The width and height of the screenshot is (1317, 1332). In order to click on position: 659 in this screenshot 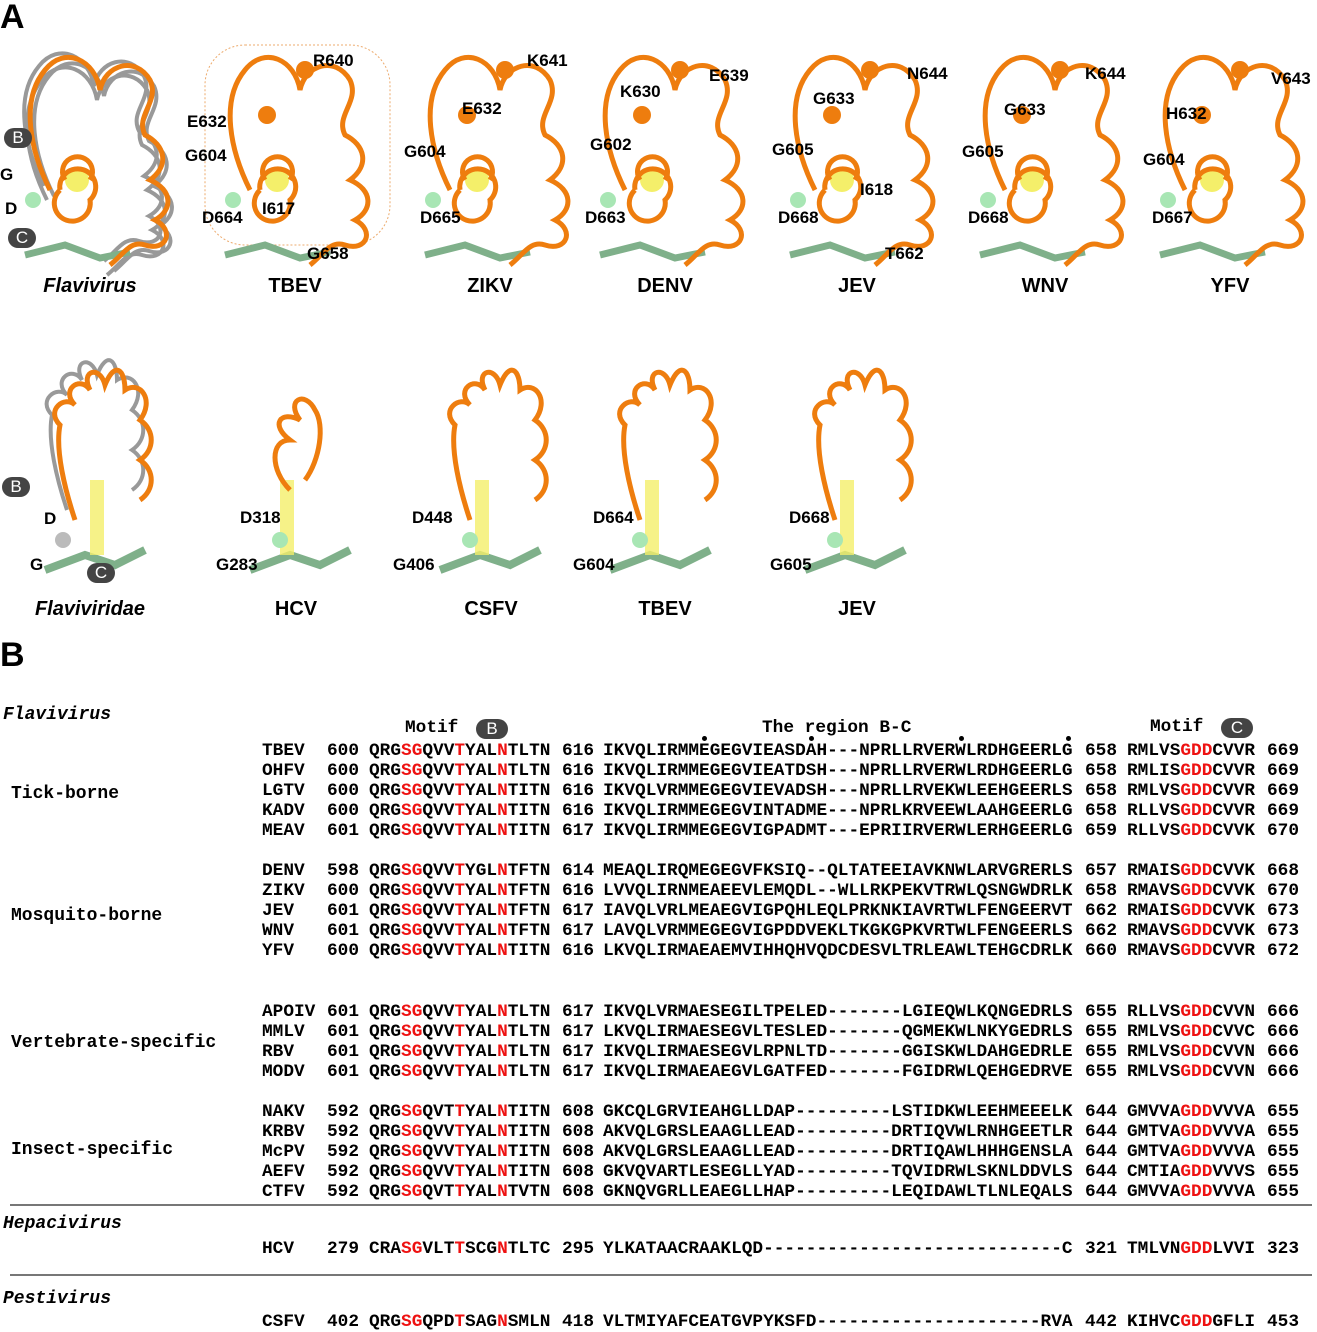, I will do `click(1101, 831)`.